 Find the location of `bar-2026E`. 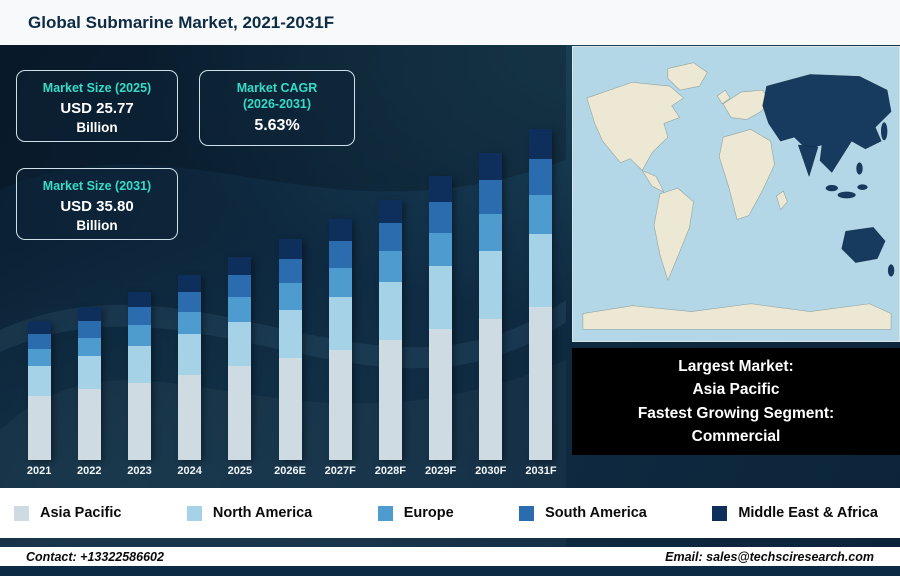

bar-2026E is located at coordinates (290, 349).